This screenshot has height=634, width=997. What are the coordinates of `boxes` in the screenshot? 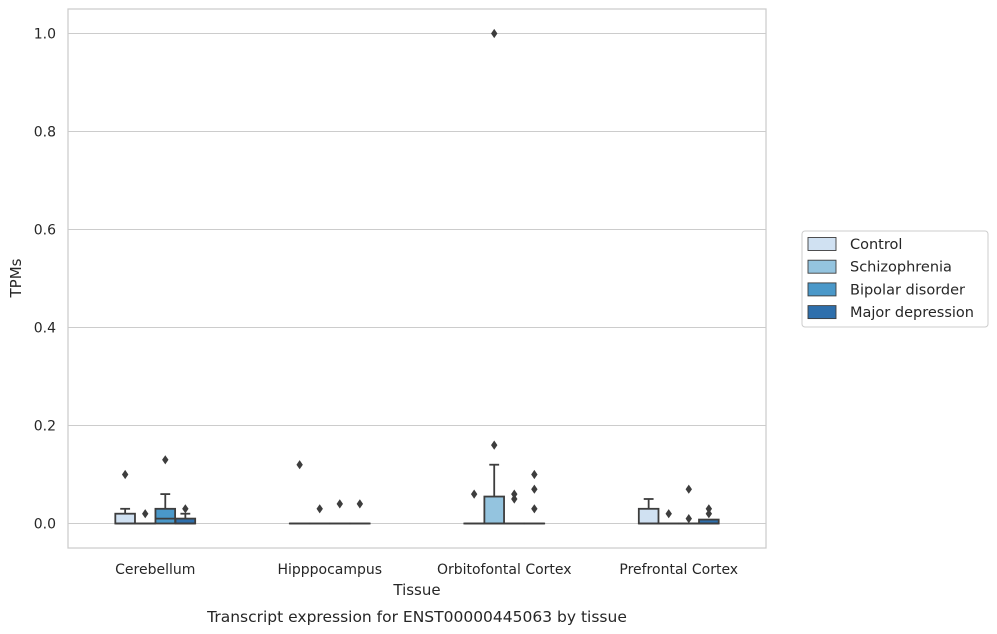 It's located at (417, 494).